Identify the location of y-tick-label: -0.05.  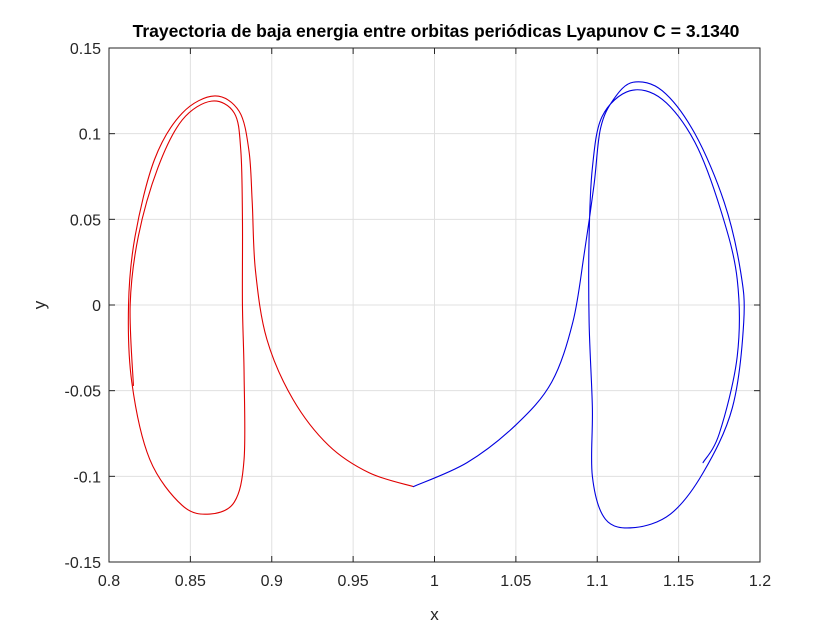
(83, 392).